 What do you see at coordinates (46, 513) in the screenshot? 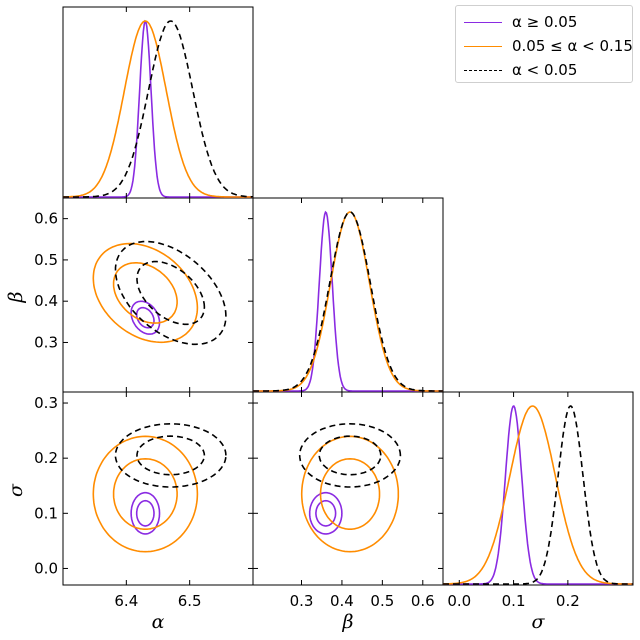
I see `y-tick-label: 0.1` at bounding box center [46, 513].